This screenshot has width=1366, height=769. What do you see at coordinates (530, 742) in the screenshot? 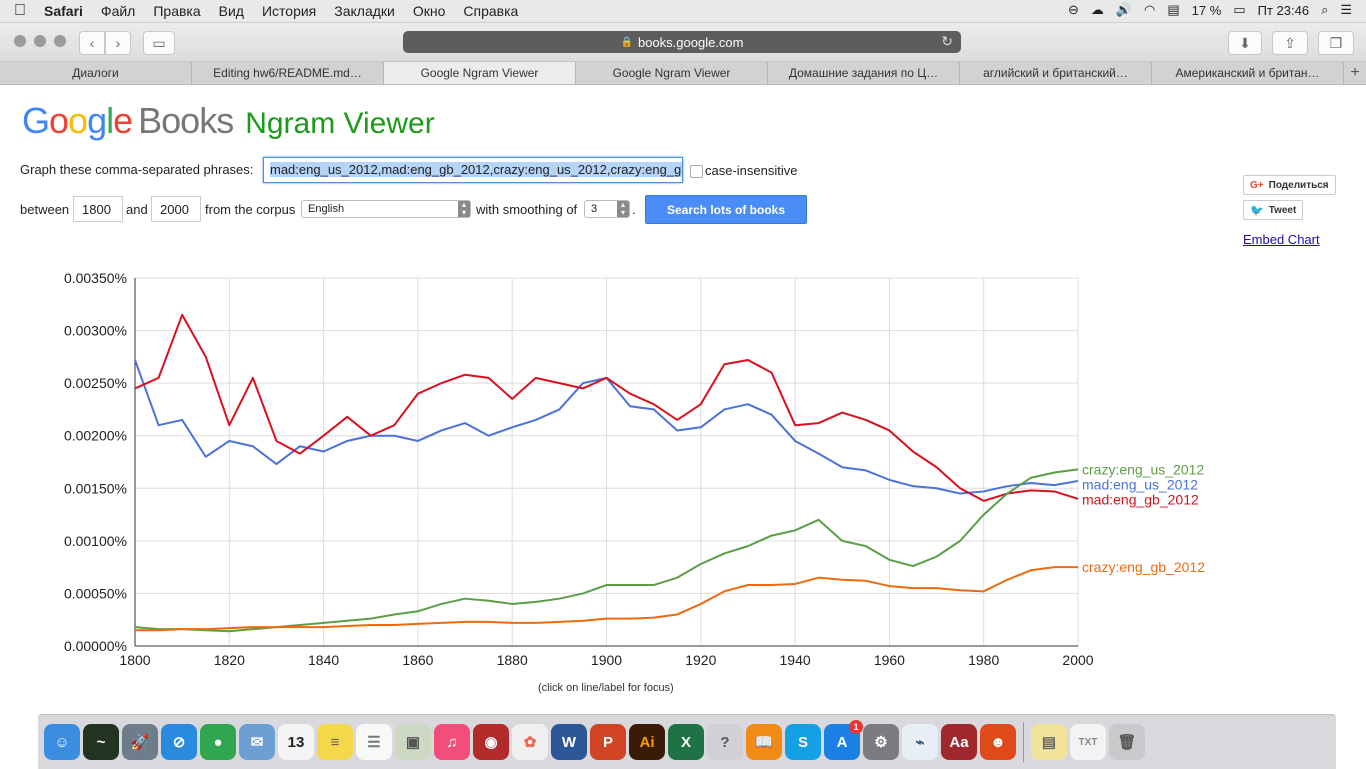
I see `photos-icon: ✿` at bounding box center [530, 742].